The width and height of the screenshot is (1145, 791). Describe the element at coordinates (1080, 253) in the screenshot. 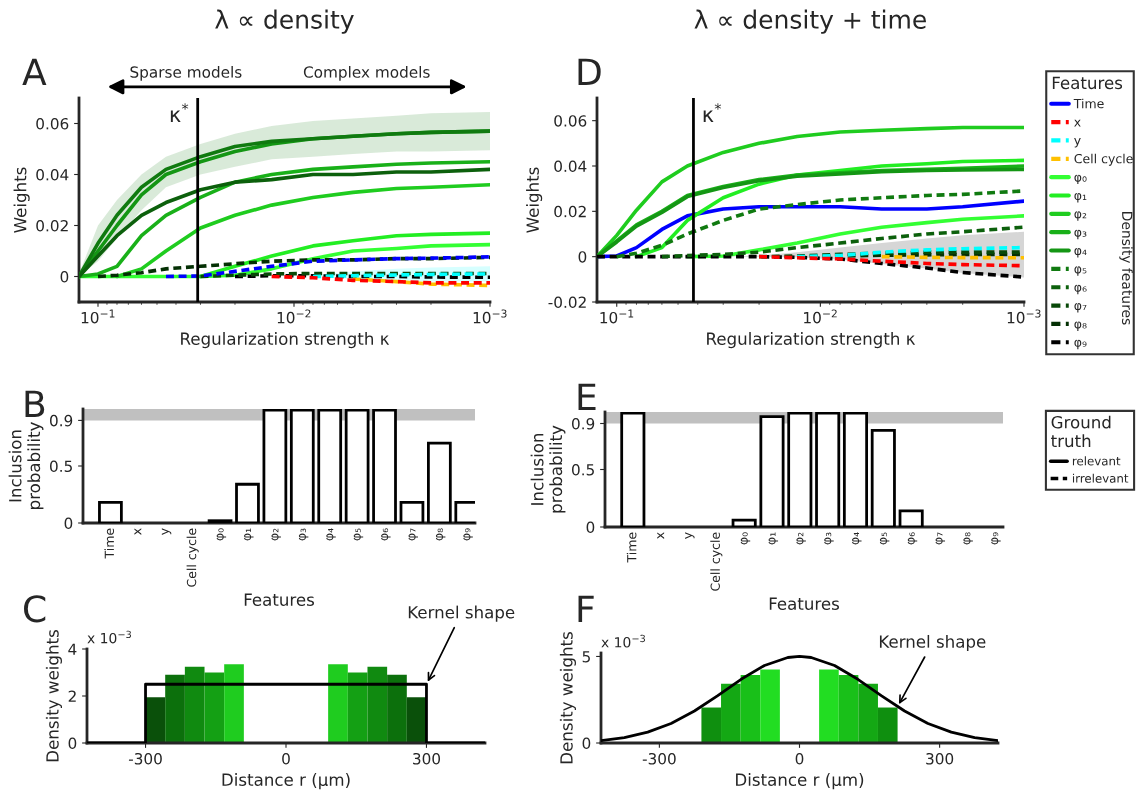

I see `legend-label: φ₄` at that location.